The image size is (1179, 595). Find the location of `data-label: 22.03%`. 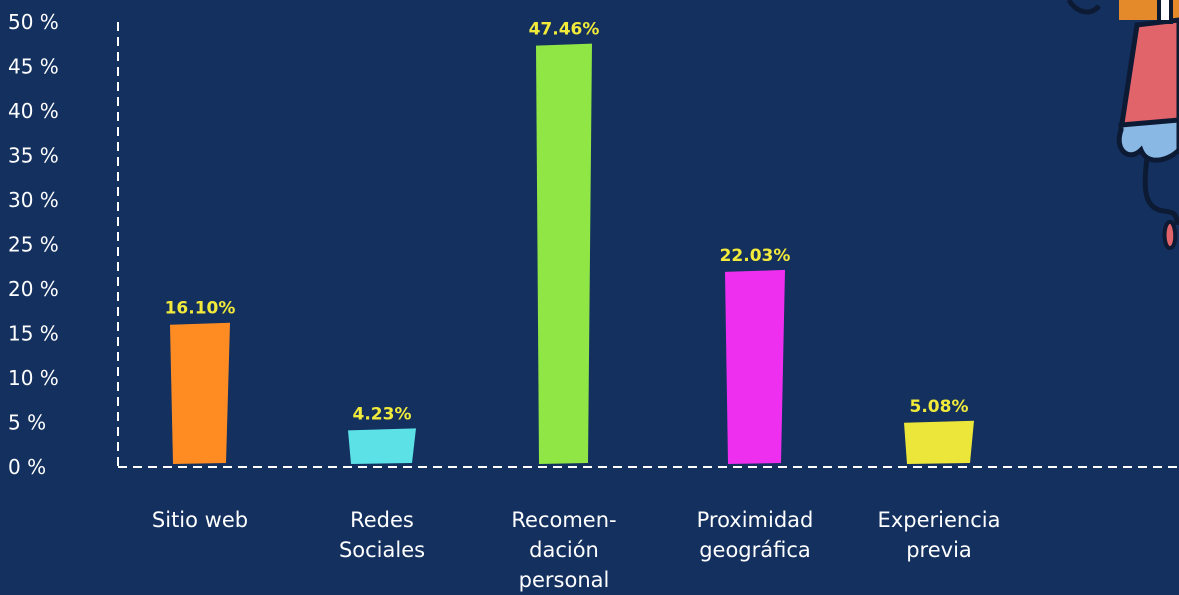

data-label: 22.03% is located at coordinates (755, 256).